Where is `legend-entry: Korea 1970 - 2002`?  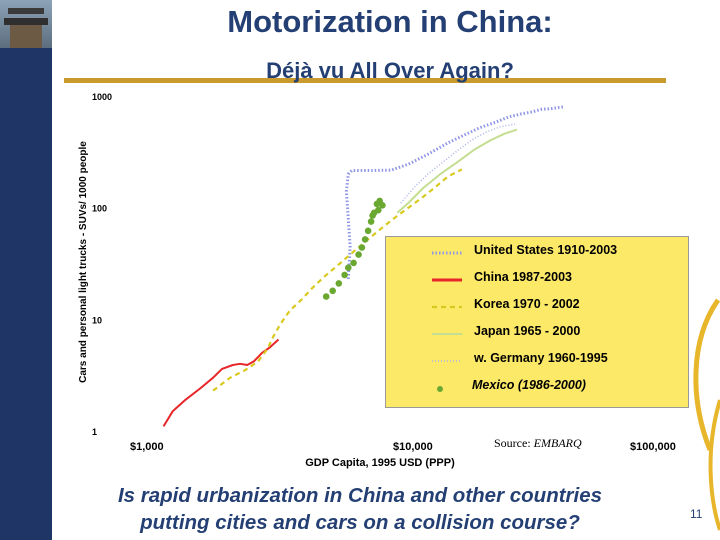 legend-entry: Korea 1970 - 2002 is located at coordinates (527, 304).